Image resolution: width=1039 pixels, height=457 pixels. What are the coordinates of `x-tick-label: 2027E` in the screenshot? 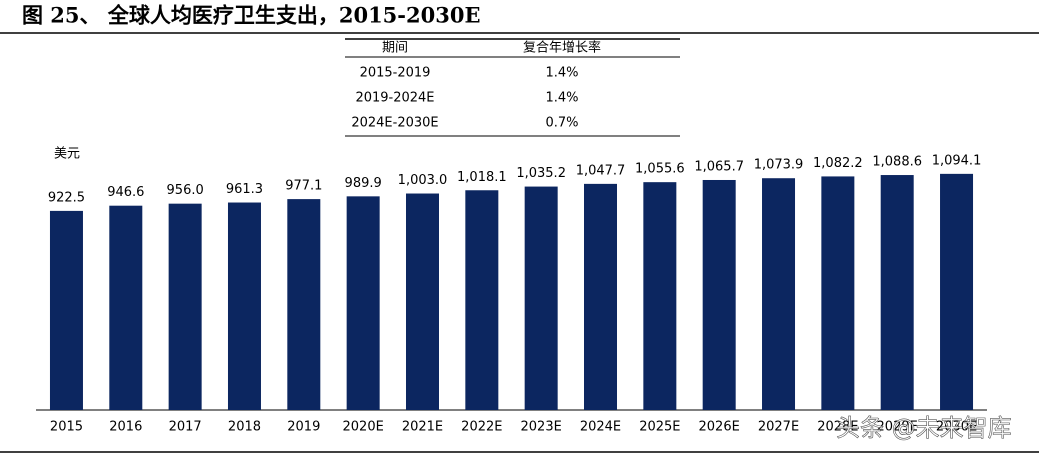 It's located at (778, 427).